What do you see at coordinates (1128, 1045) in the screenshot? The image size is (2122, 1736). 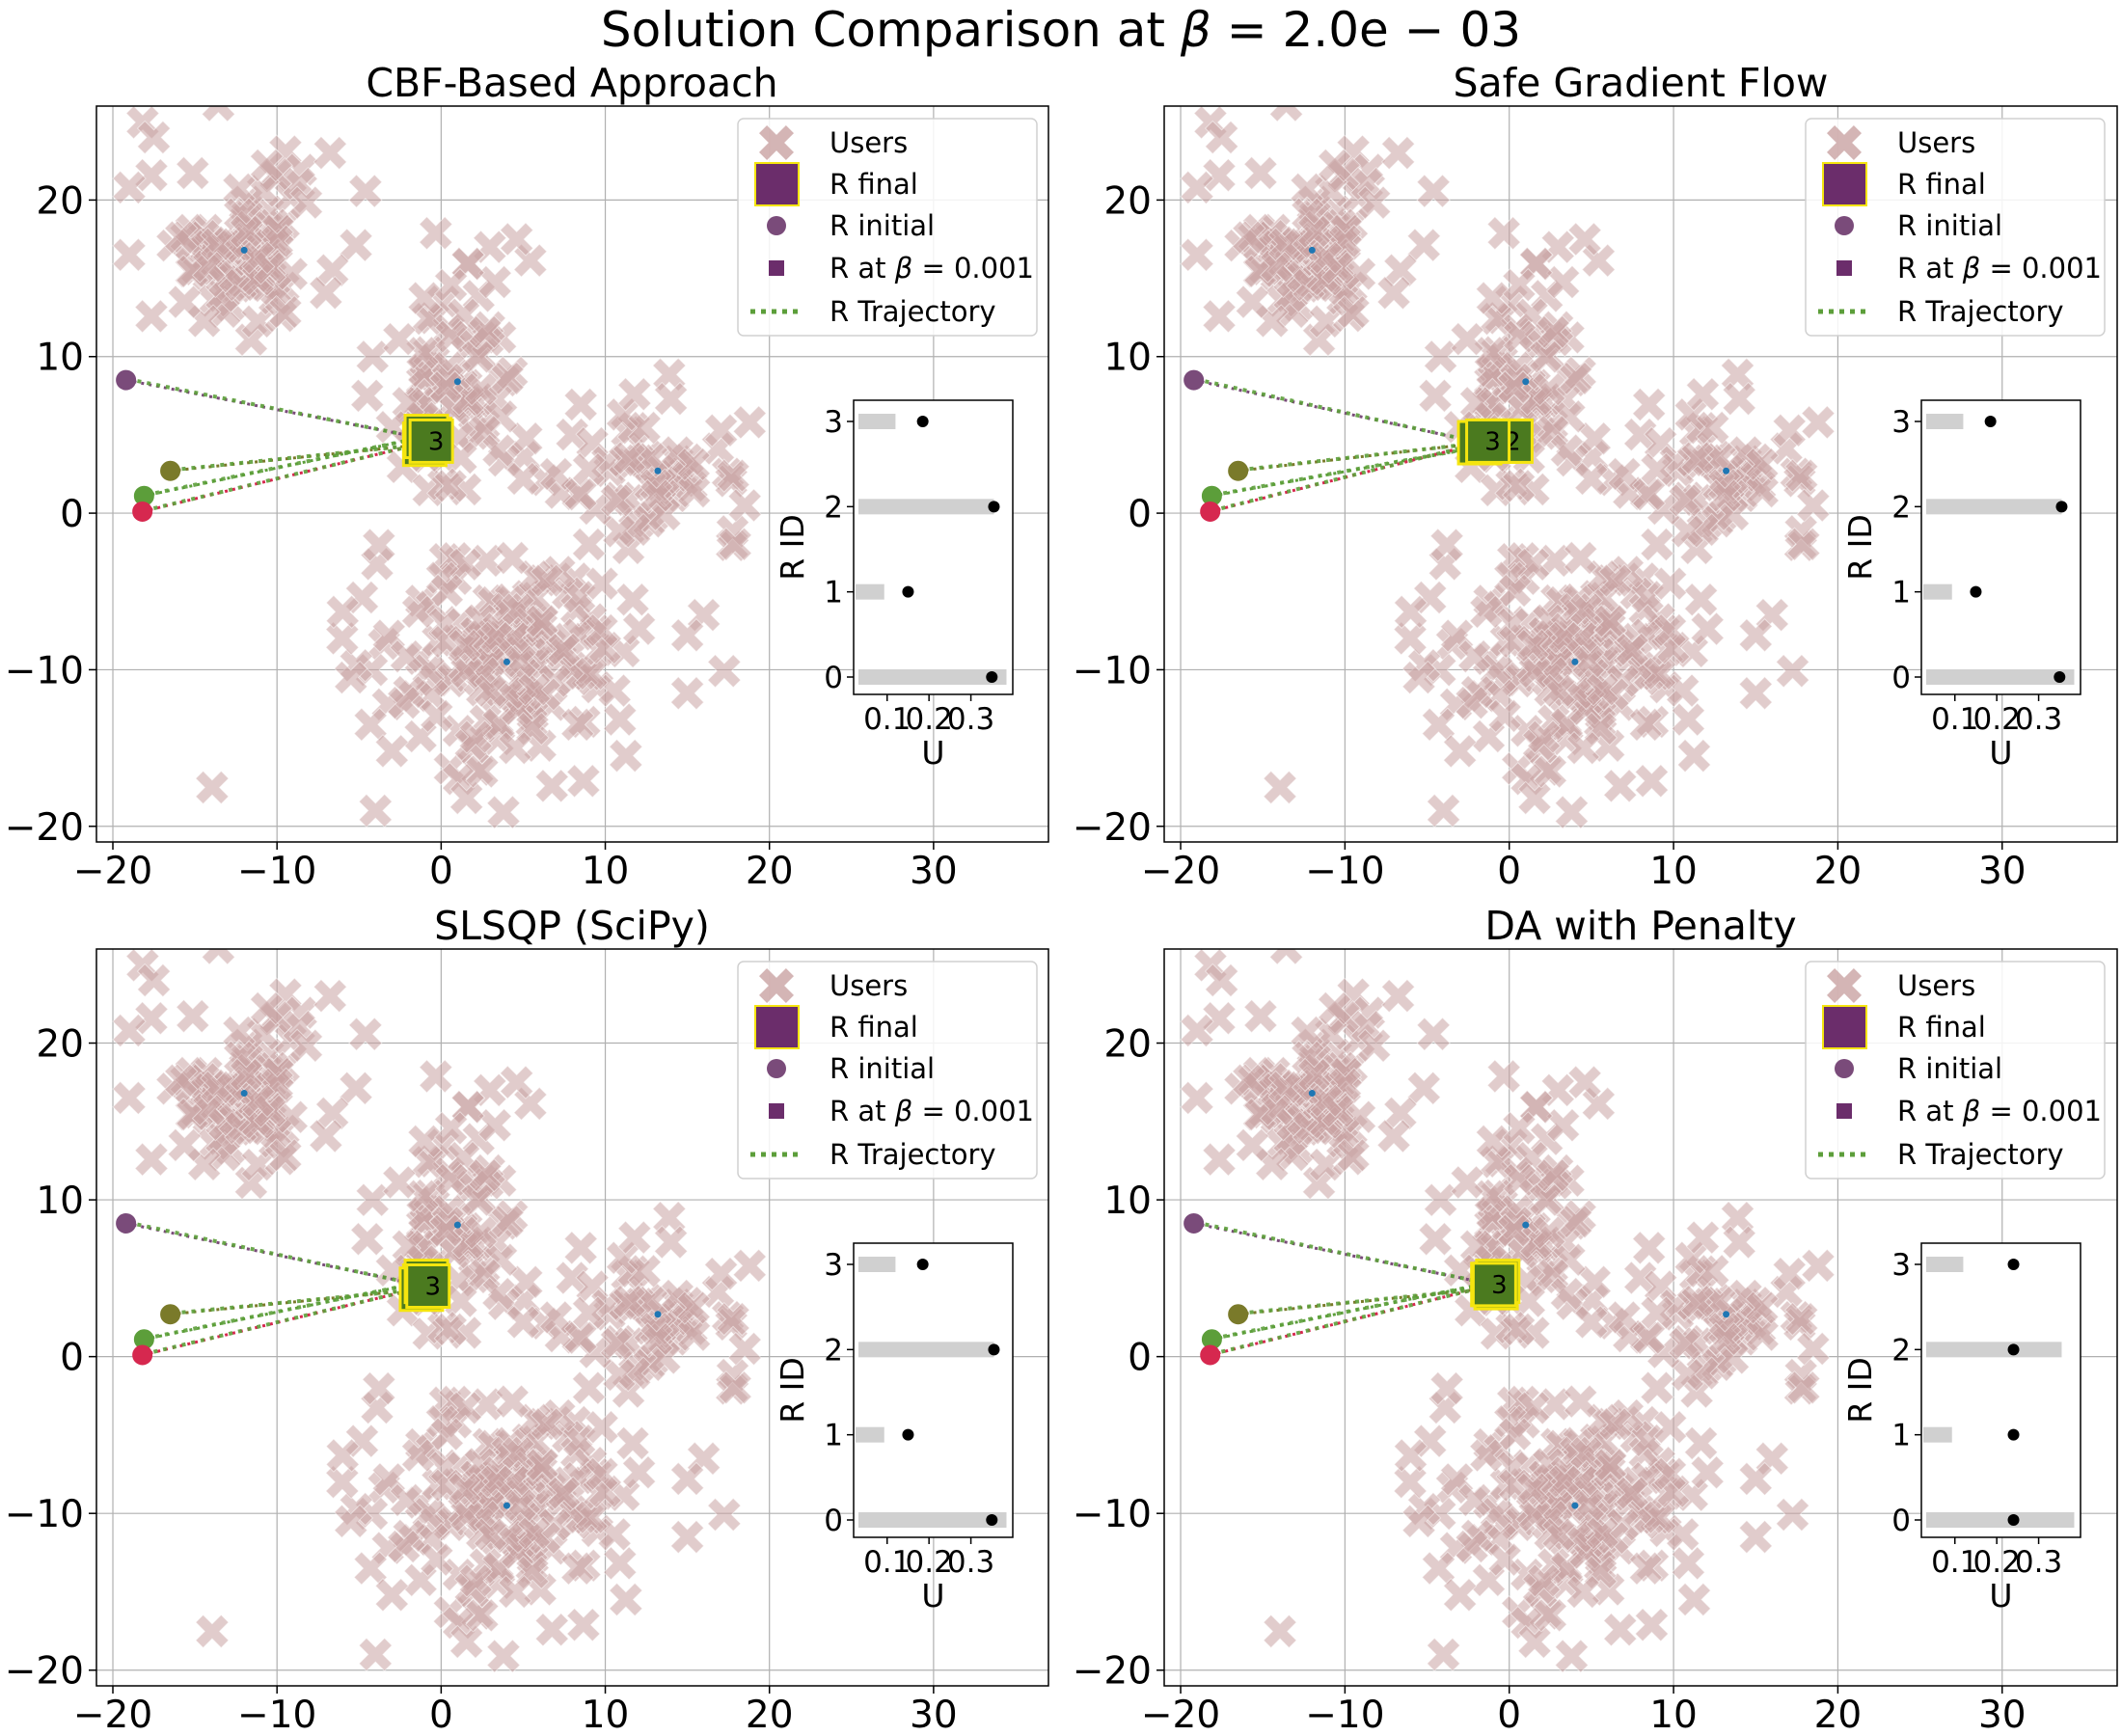 I see `y-tick-label: 20` at bounding box center [1128, 1045].